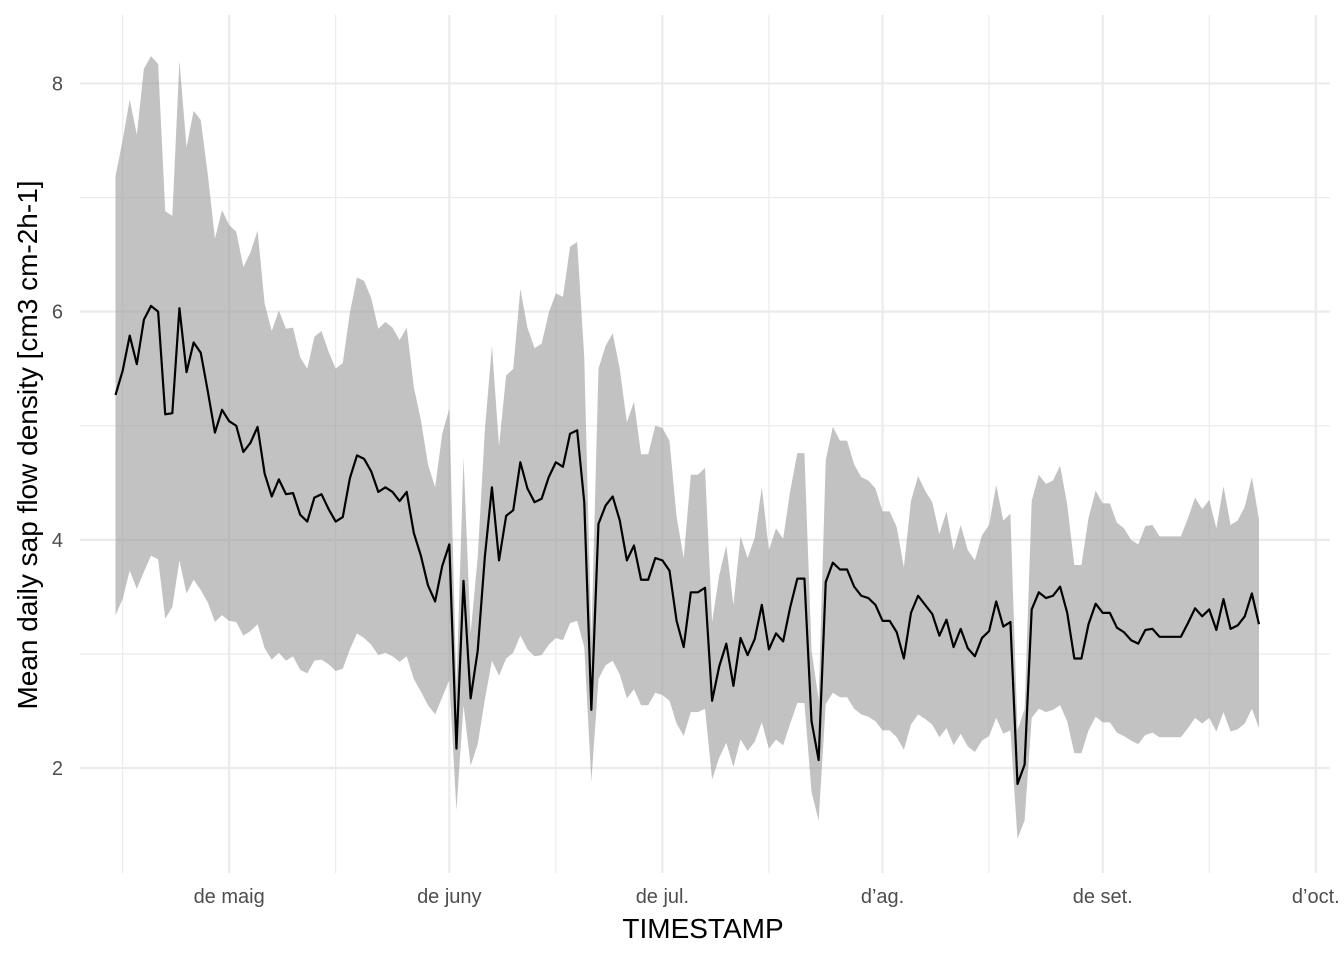 Image resolution: width=1344 pixels, height=960 pixels. I want to click on y-axis-ticks: 2 4 6 8, so click(57, 426).